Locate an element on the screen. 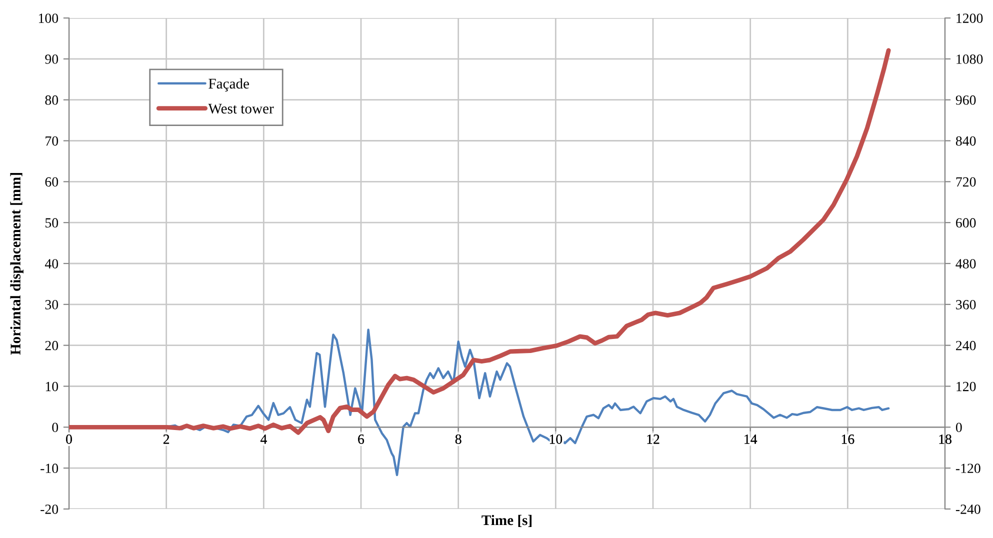 The width and height of the screenshot is (993, 538). x-tick-label: 14 is located at coordinates (751, 439).